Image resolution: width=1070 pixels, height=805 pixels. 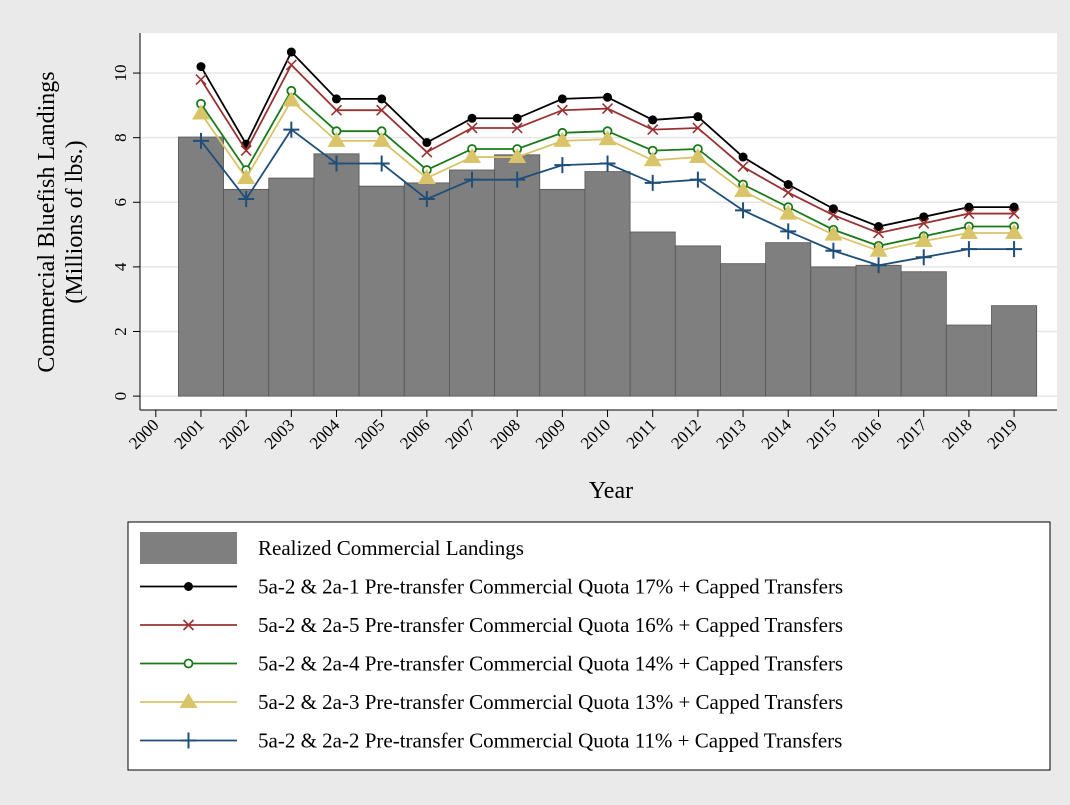 I want to click on y-tick-label: 8, so click(x=120, y=137).